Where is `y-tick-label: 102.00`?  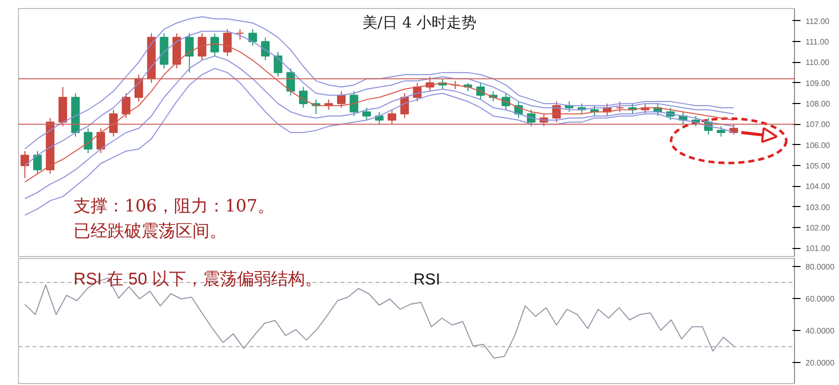 y-tick-label: 102.00 is located at coordinates (818, 228).